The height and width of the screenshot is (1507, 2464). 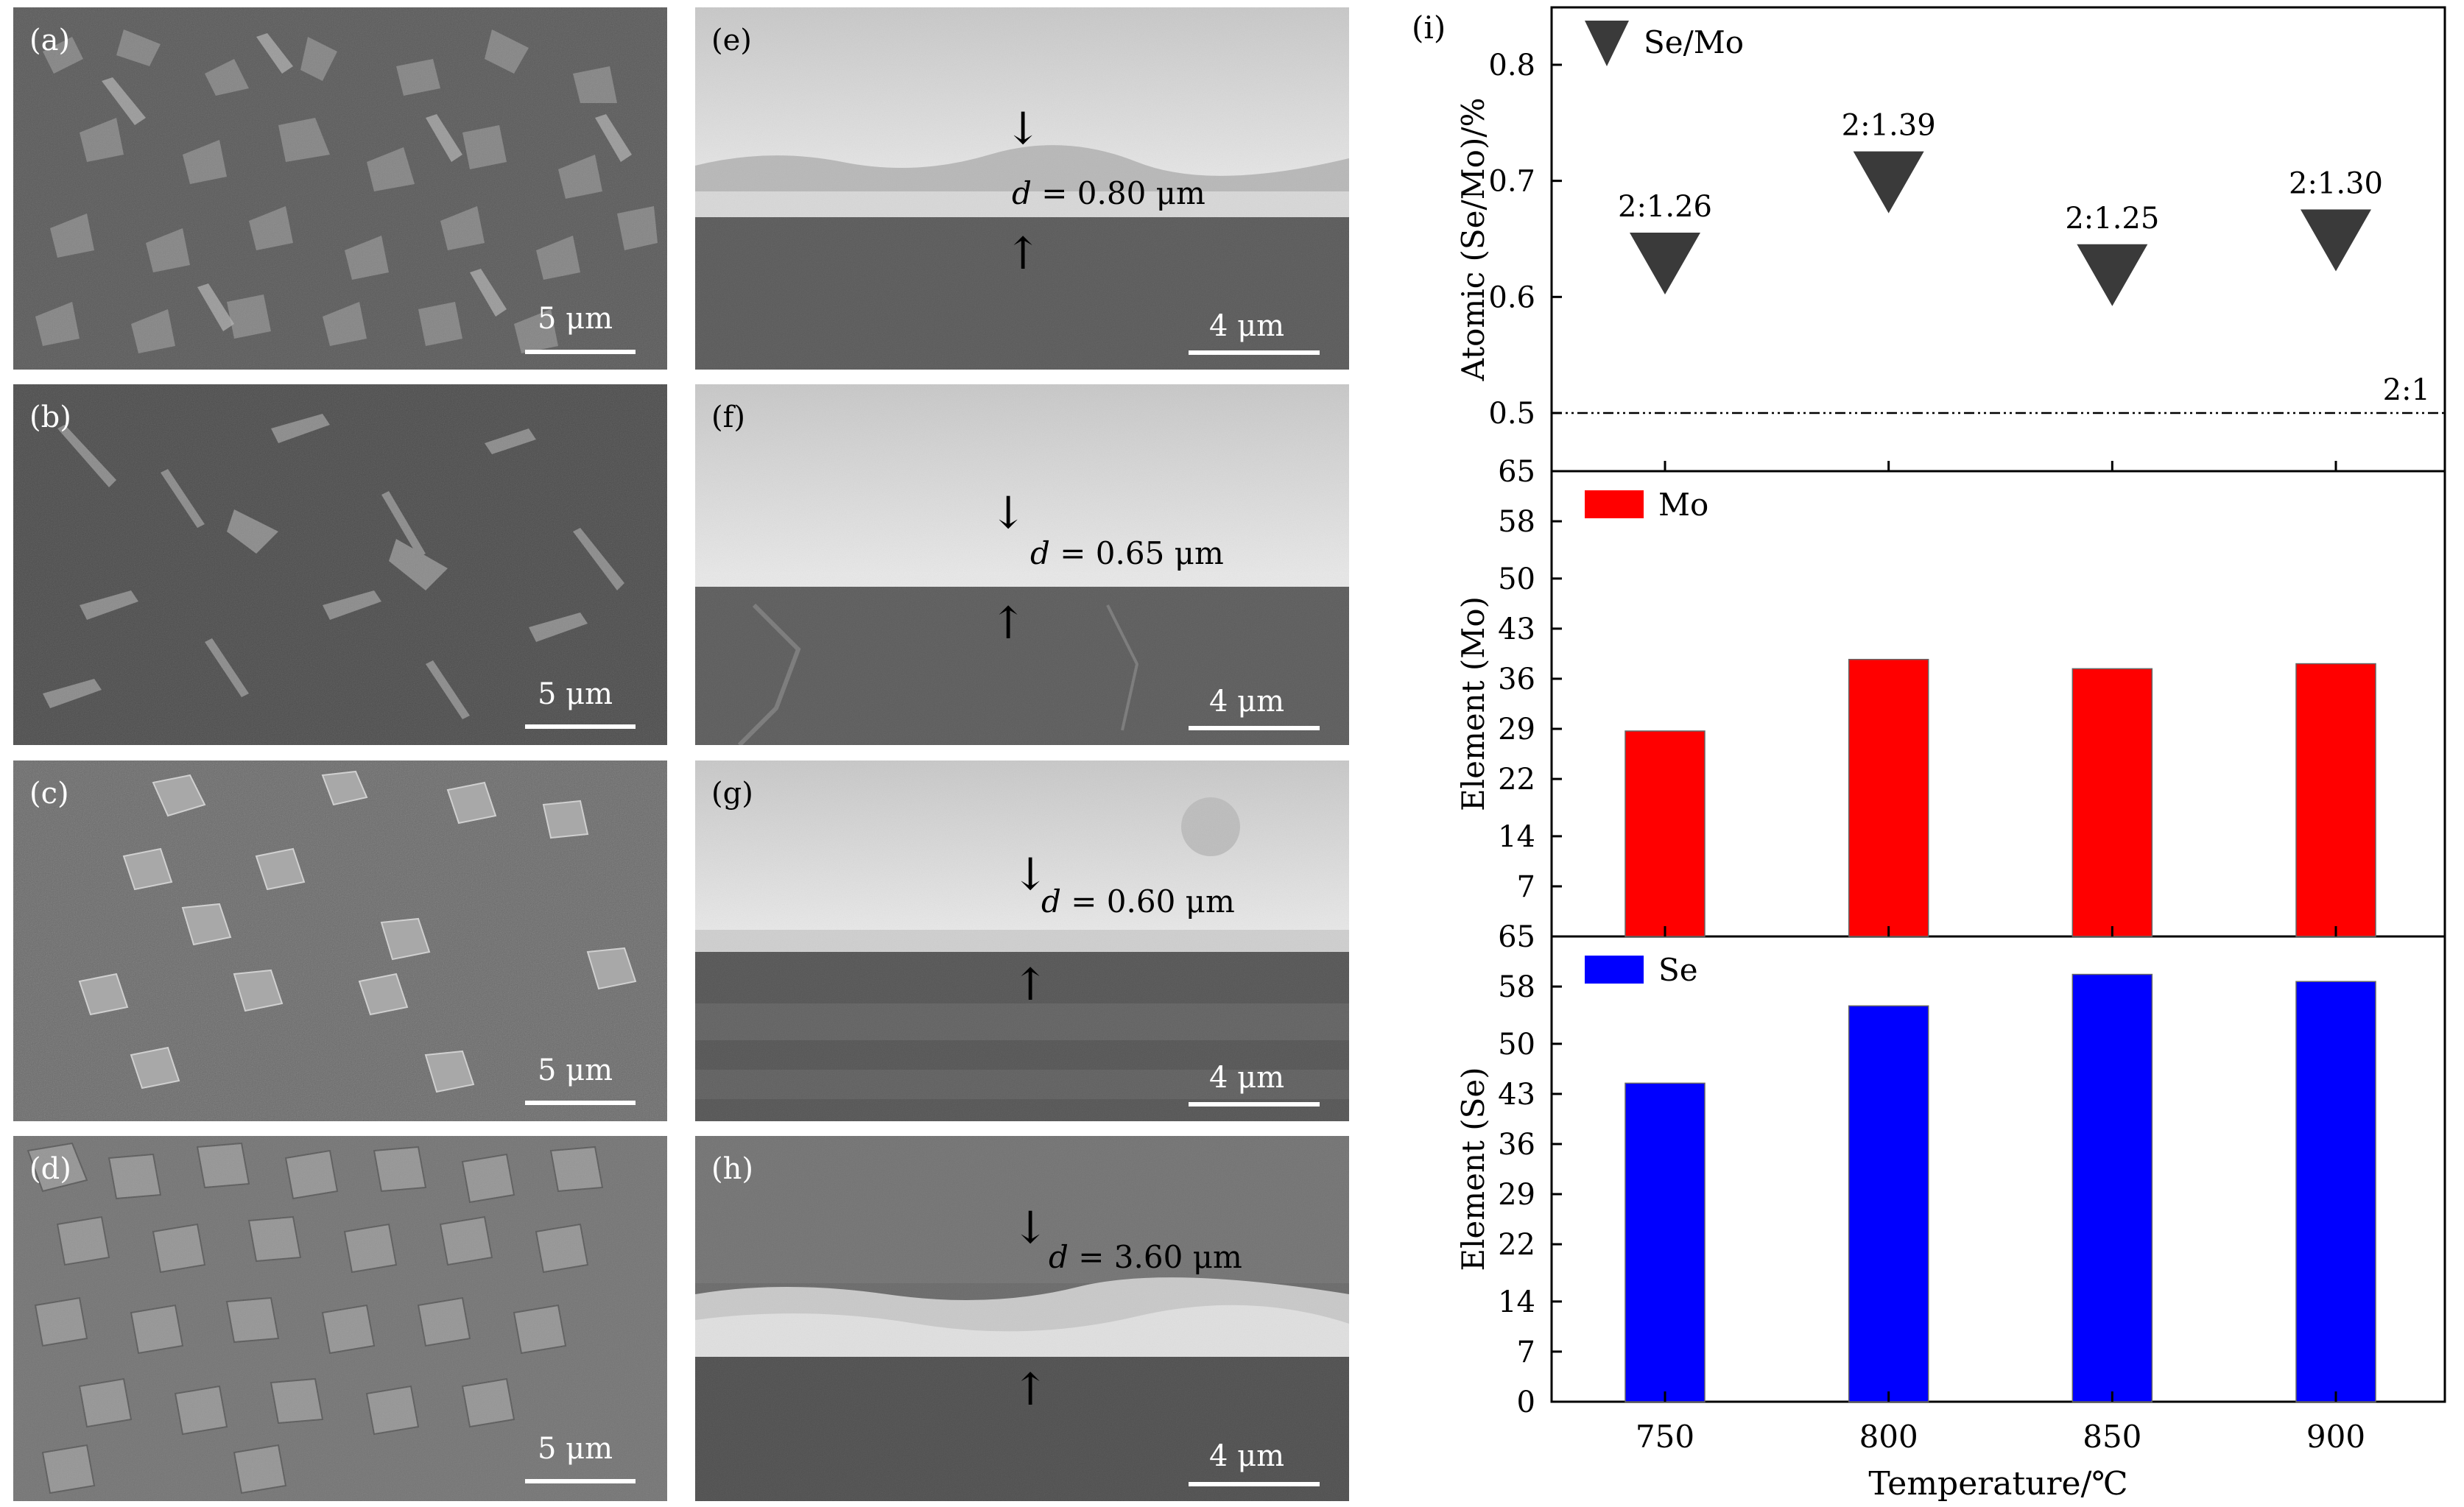 What do you see at coordinates (1473, 703) in the screenshot?
I see `y-axis-title: Element (Mo)` at bounding box center [1473, 703].